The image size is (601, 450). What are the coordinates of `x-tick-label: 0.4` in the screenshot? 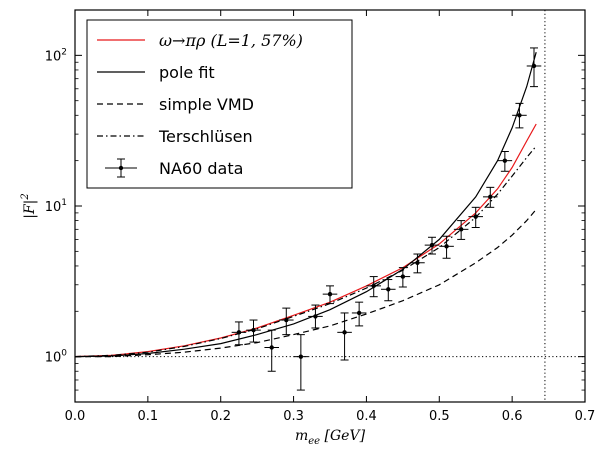 It's located at (366, 416).